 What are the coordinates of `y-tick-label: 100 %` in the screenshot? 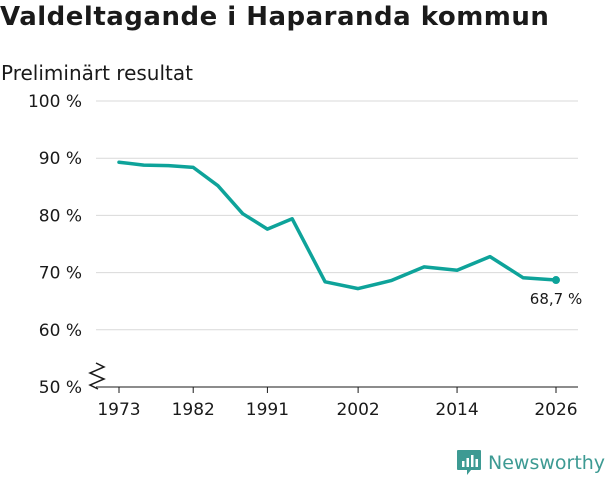 It's located at (55, 102).